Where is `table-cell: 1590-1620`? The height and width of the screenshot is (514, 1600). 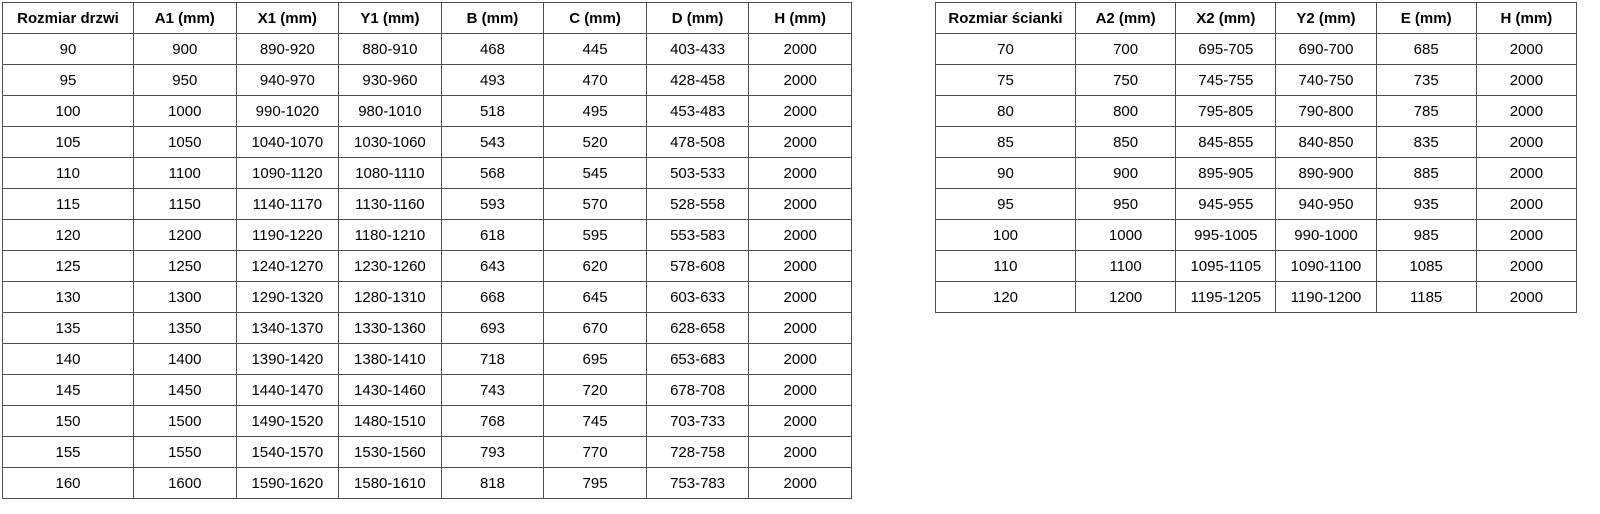
table-cell: 1590-1620 is located at coordinates (287, 483).